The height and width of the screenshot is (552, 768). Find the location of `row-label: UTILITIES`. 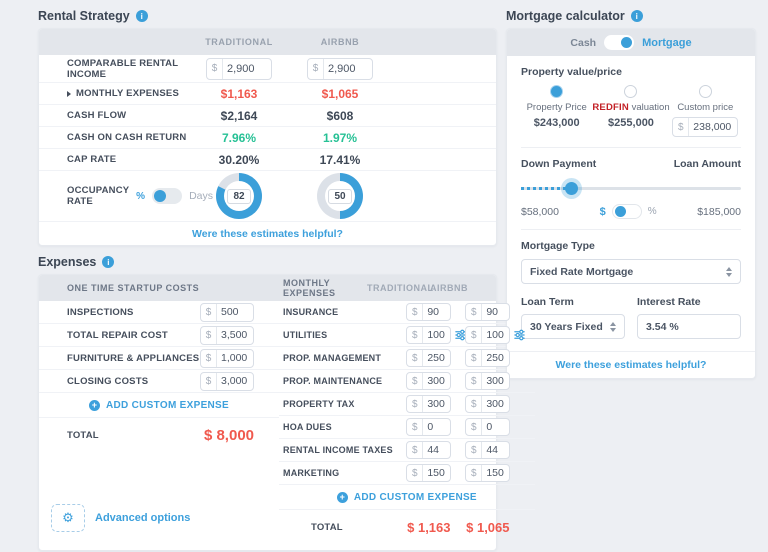

row-label: UTILITIES is located at coordinates (305, 335).